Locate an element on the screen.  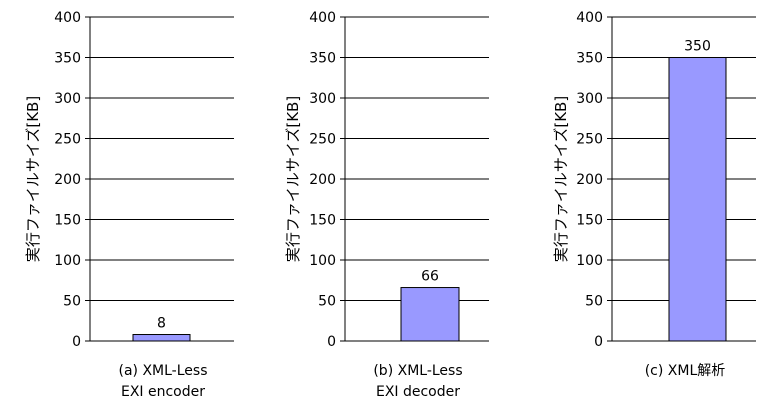
data-label: 350 is located at coordinates (697, 47).